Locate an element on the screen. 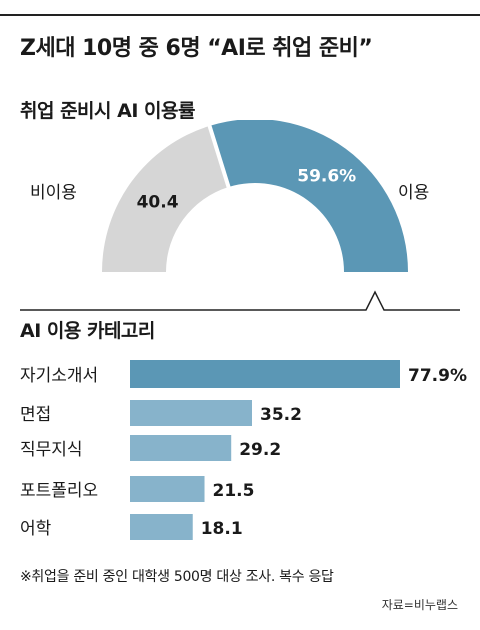 The image size is (480, 630). bar-value-label: 77.9% is located at coordinates (437, 376).